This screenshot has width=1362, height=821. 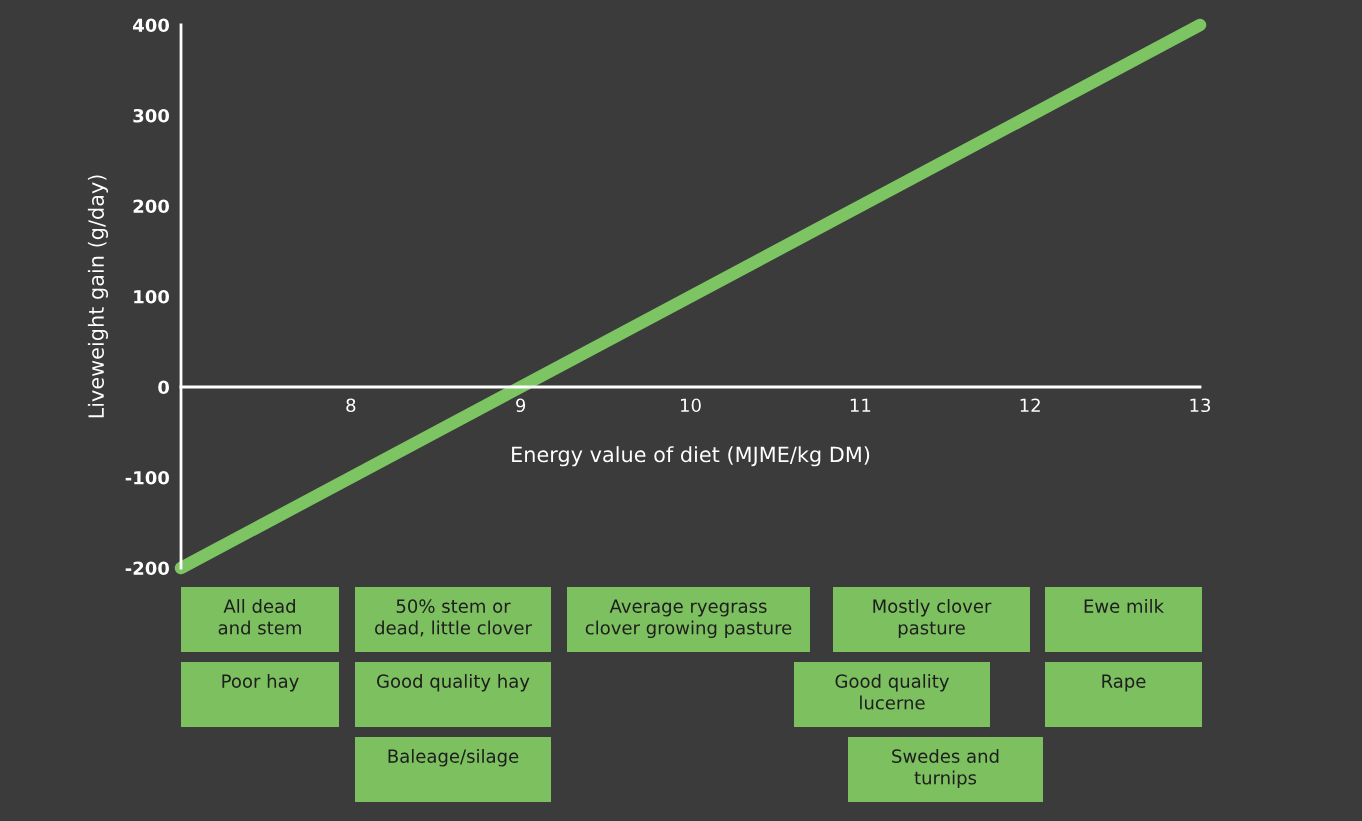 I want to click on text: Baleage/silage, so click(x=453, y=758).